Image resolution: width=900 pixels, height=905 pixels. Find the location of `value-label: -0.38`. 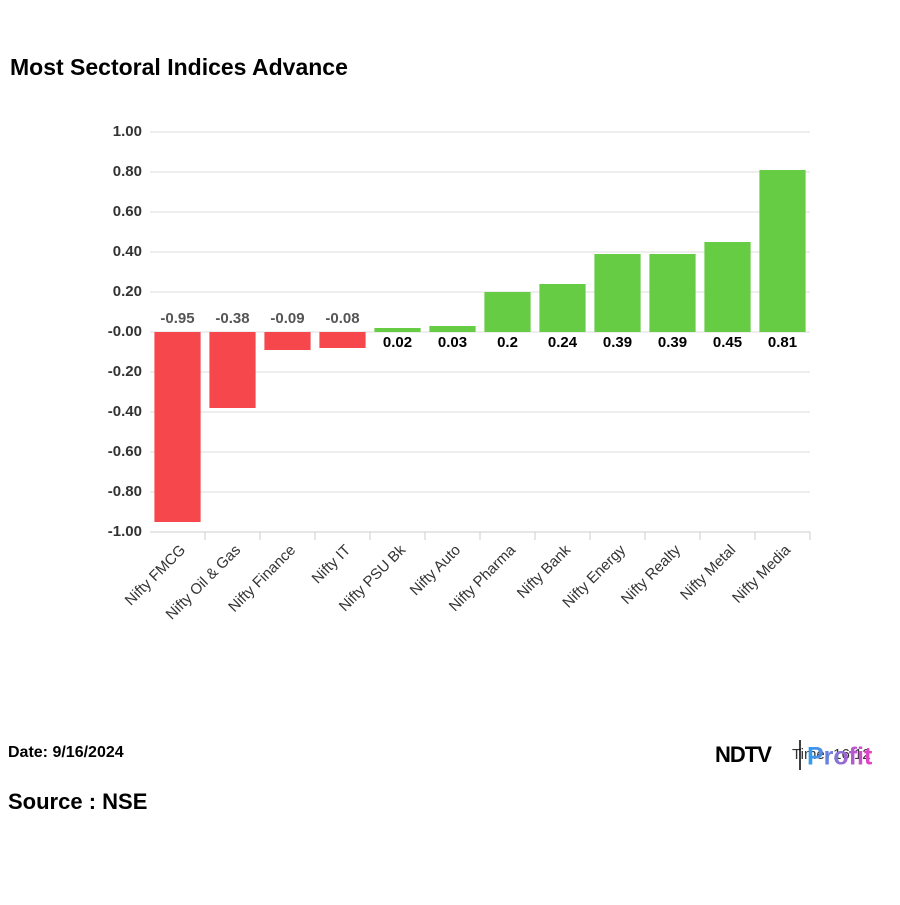

value-label: -0.38 is located at coordinates (232, 318).